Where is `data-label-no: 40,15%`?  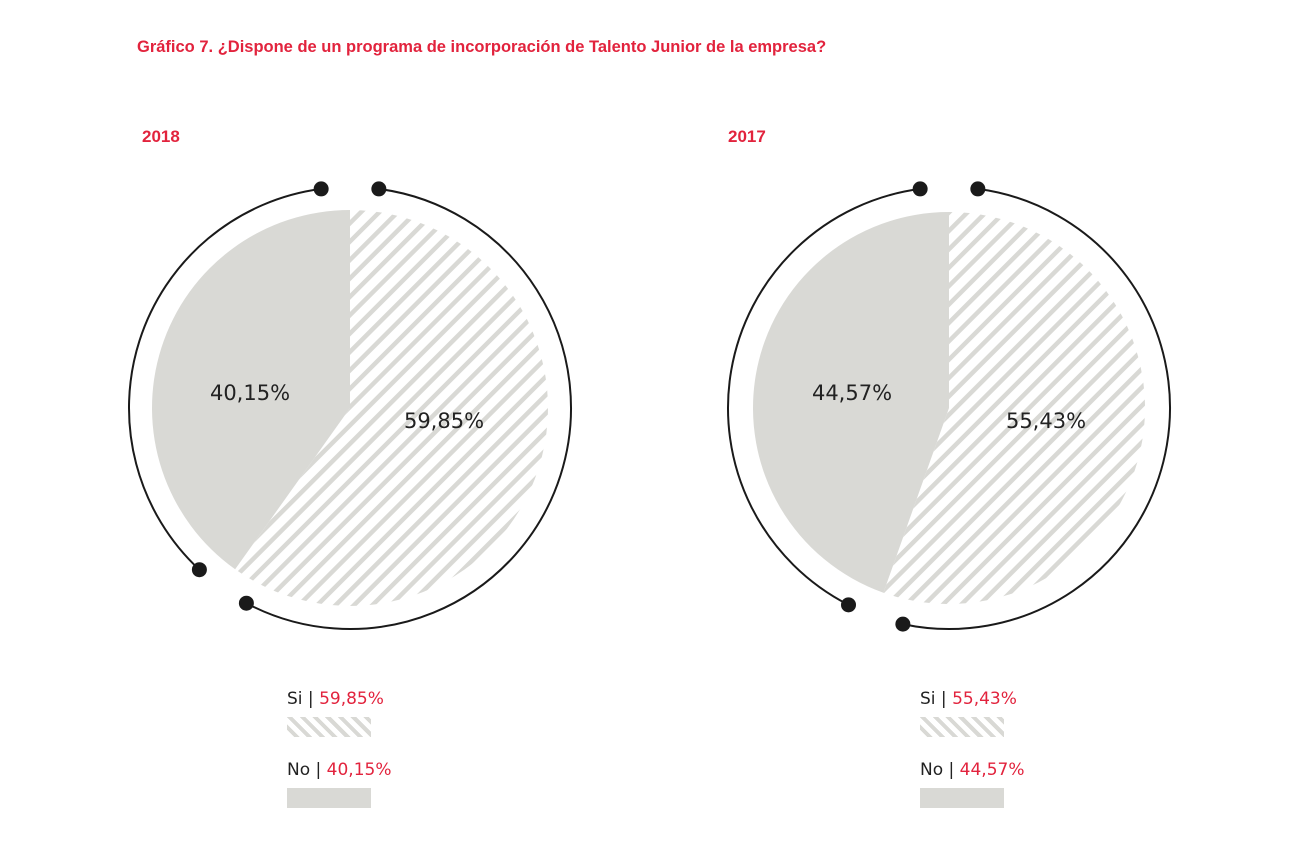 data-label-no: 40,15% is located at coordinates (250, 393).